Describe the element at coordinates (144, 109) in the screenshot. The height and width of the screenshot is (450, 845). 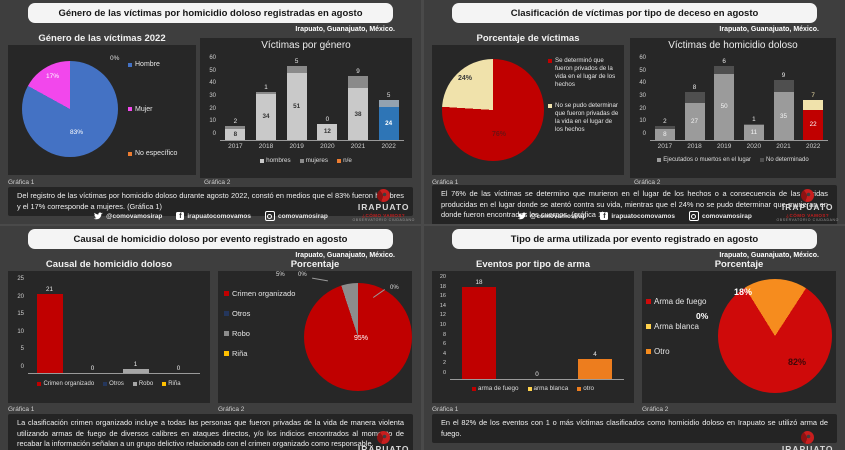
I see `legend-label: Mujer` at that location.